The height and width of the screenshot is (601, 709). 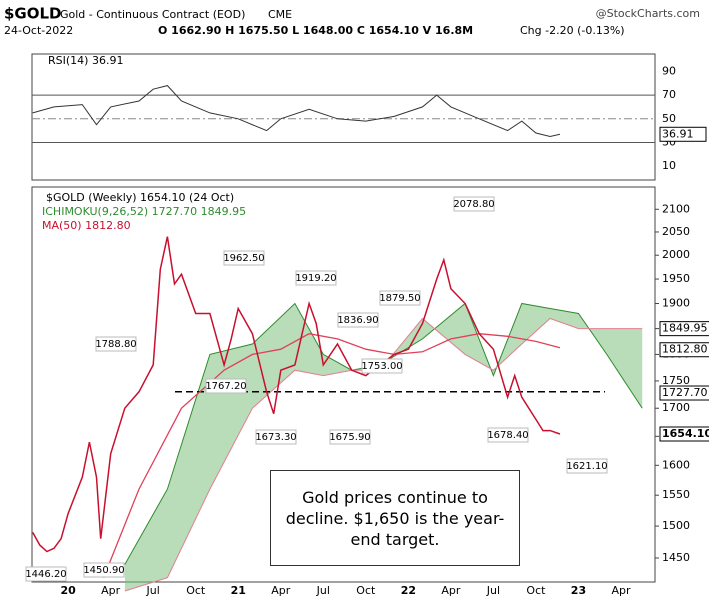 What do you see at coordinates (578, 590) in the screenshot?
I see `x-tick-label: 23` at bounding box center [578, 590].